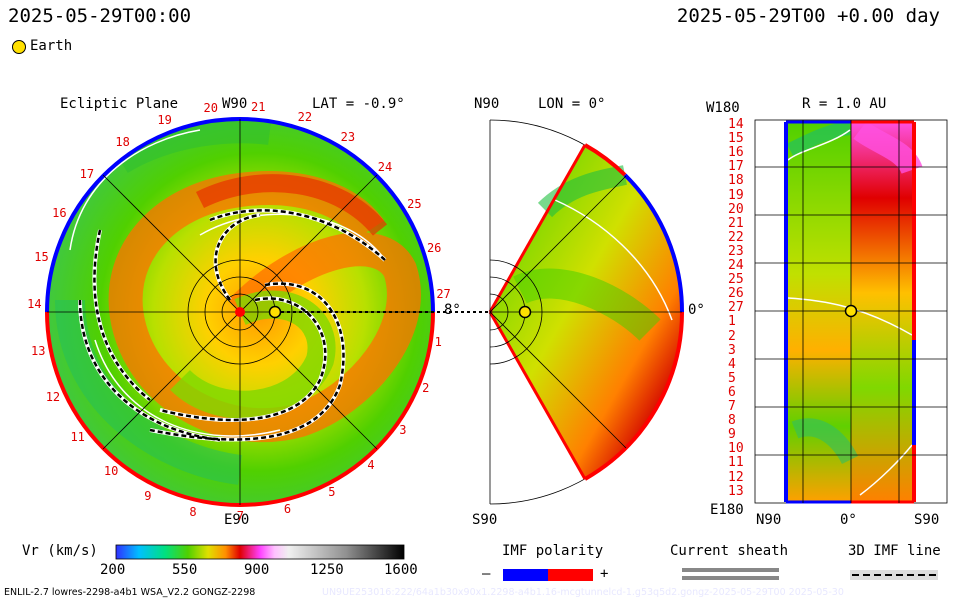 The width and height of the screenshot is (960, 600). Describe the element at coordinates (327, 570) in the screenshot. I see `colorbar-tick: 1250` at that location.